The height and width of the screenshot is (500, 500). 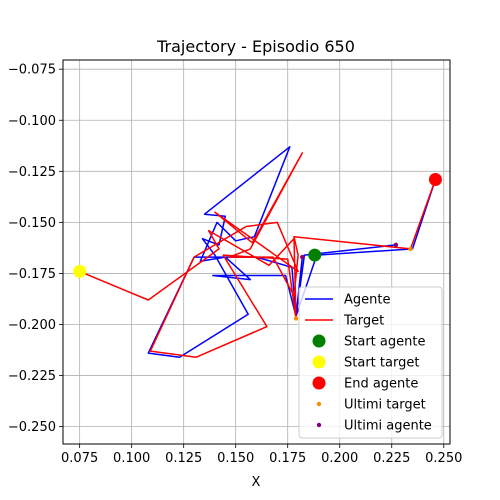 What do you see at coordinates (255, 46) in the screenshot?
I see `chart-title: Trajectory - Episodio 650` at bounding box center [255, 46].